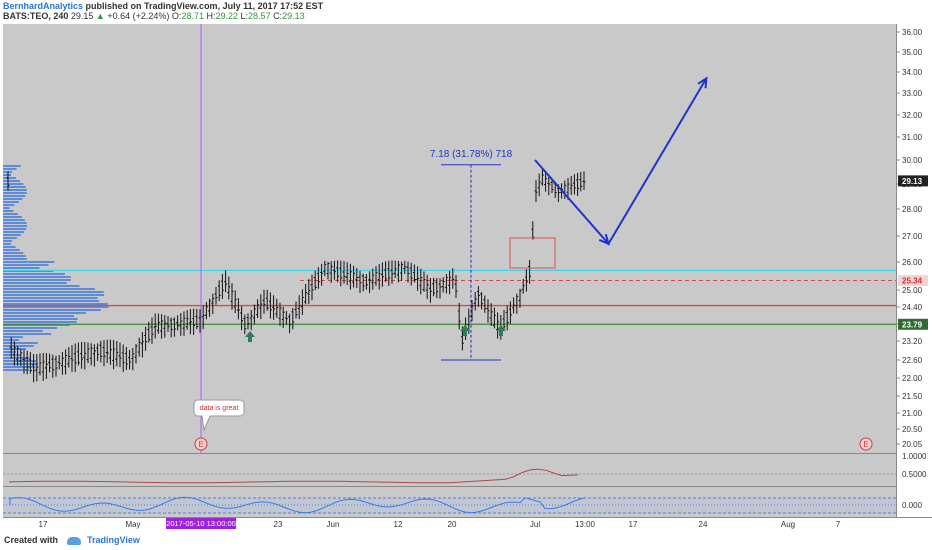  What do you see at coordinates (250, 336) in the screenshot?
I see `buy-arrow-icon` at bounding box center [250, 336].